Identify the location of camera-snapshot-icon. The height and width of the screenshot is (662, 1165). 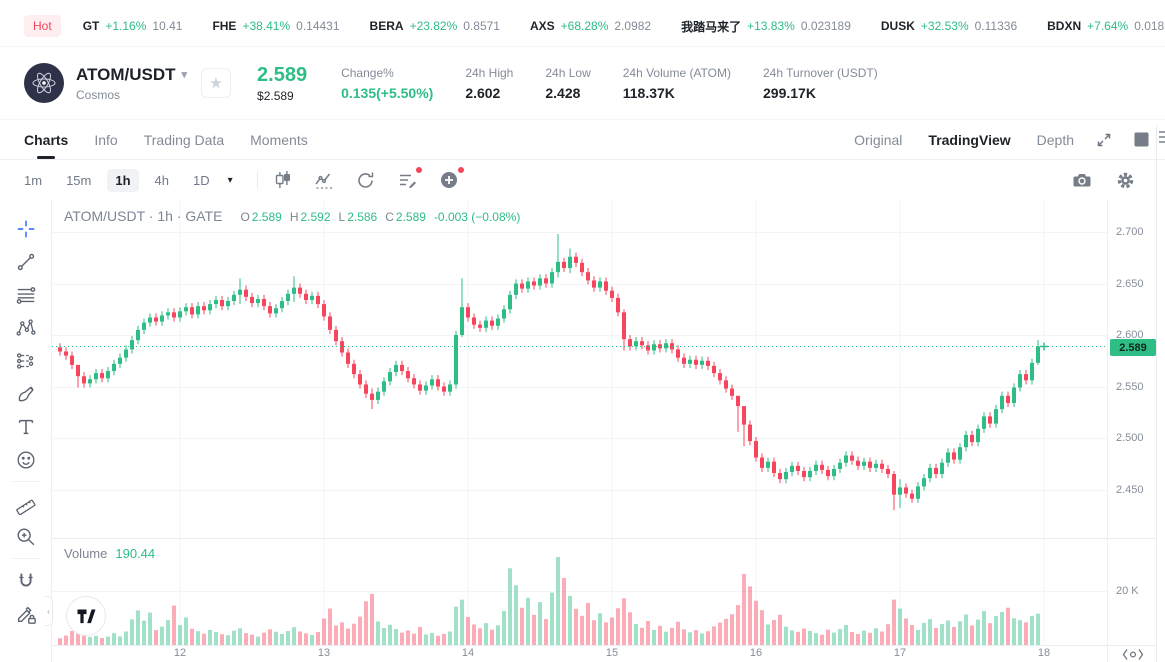
(1082, 180).